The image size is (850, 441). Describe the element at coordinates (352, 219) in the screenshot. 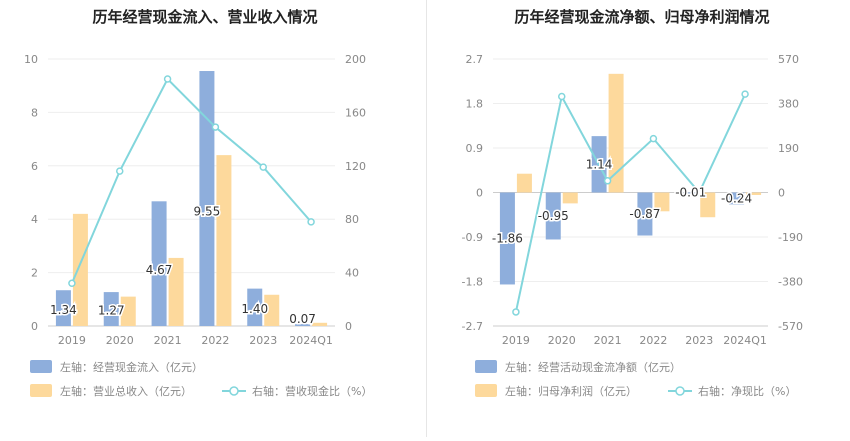

I see `right-axis-tick-label: 80` at that location.